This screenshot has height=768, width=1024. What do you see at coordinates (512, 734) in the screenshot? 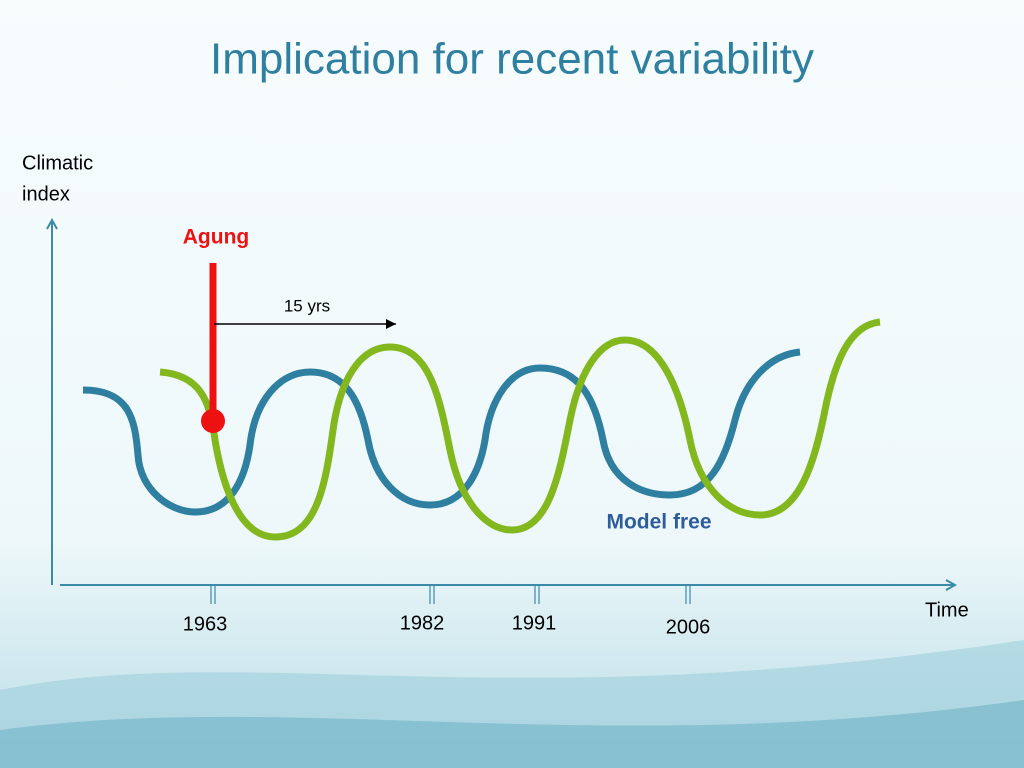
I see `wave-decor` at bounding box center [512, 734].